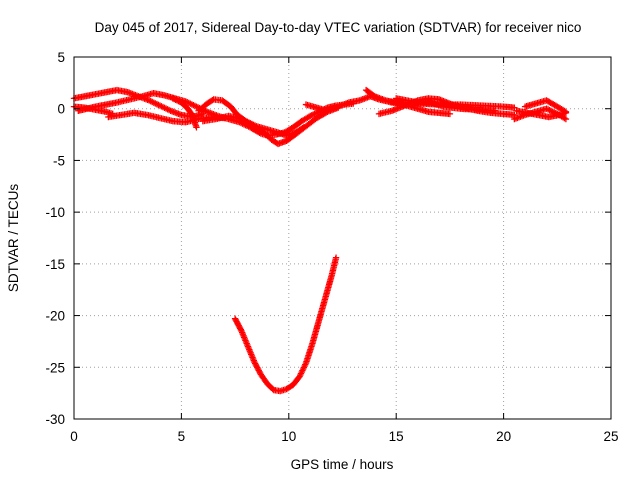  Describe the element at coordinates (55, 367) in the screenshot. I see `y-tick-label: -25` at that location.